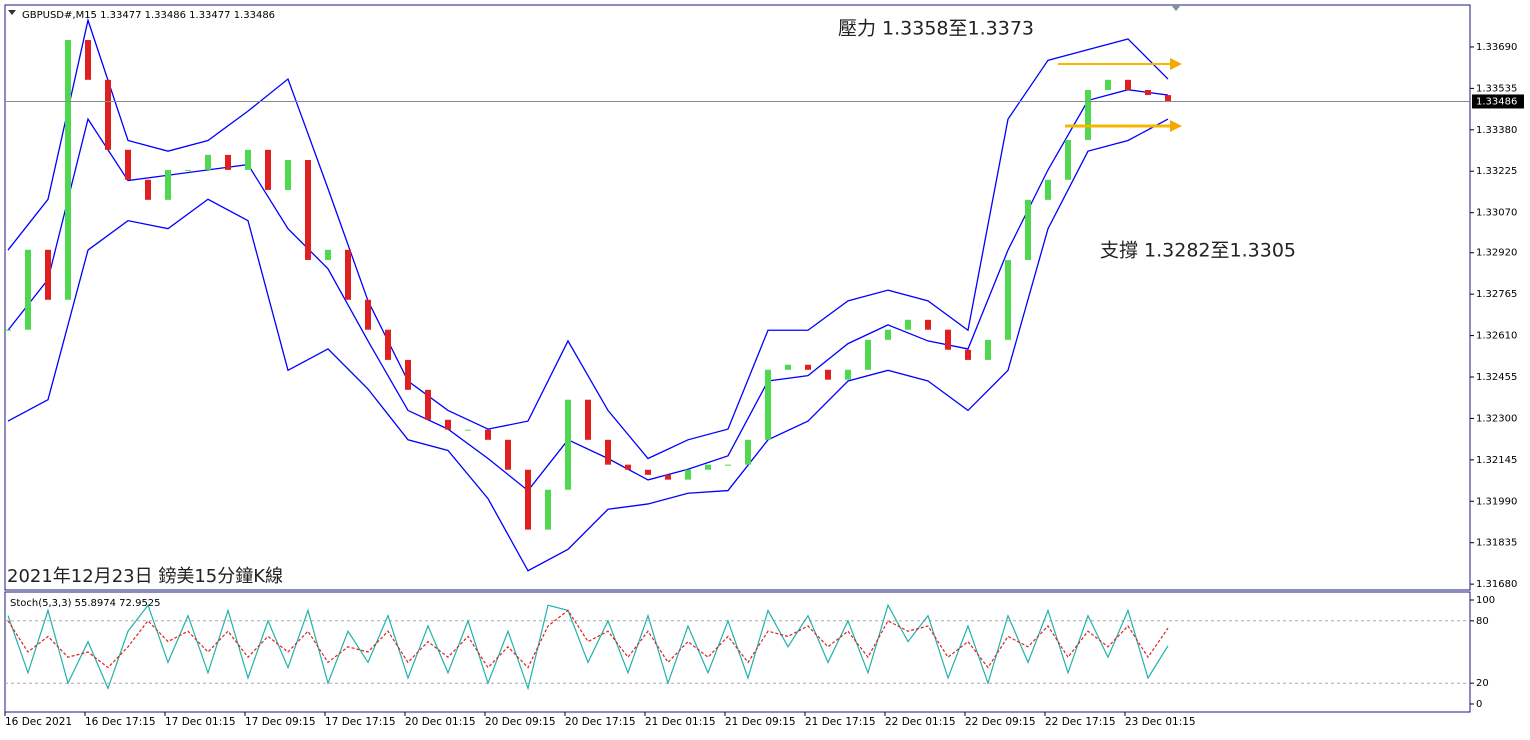 The width and height of the screenshot is (1530, 740). What do you see at coordinates (1485, 600) in the screenshot?
I see `y-tick-label: 100` at bounding box center [1485, 600].